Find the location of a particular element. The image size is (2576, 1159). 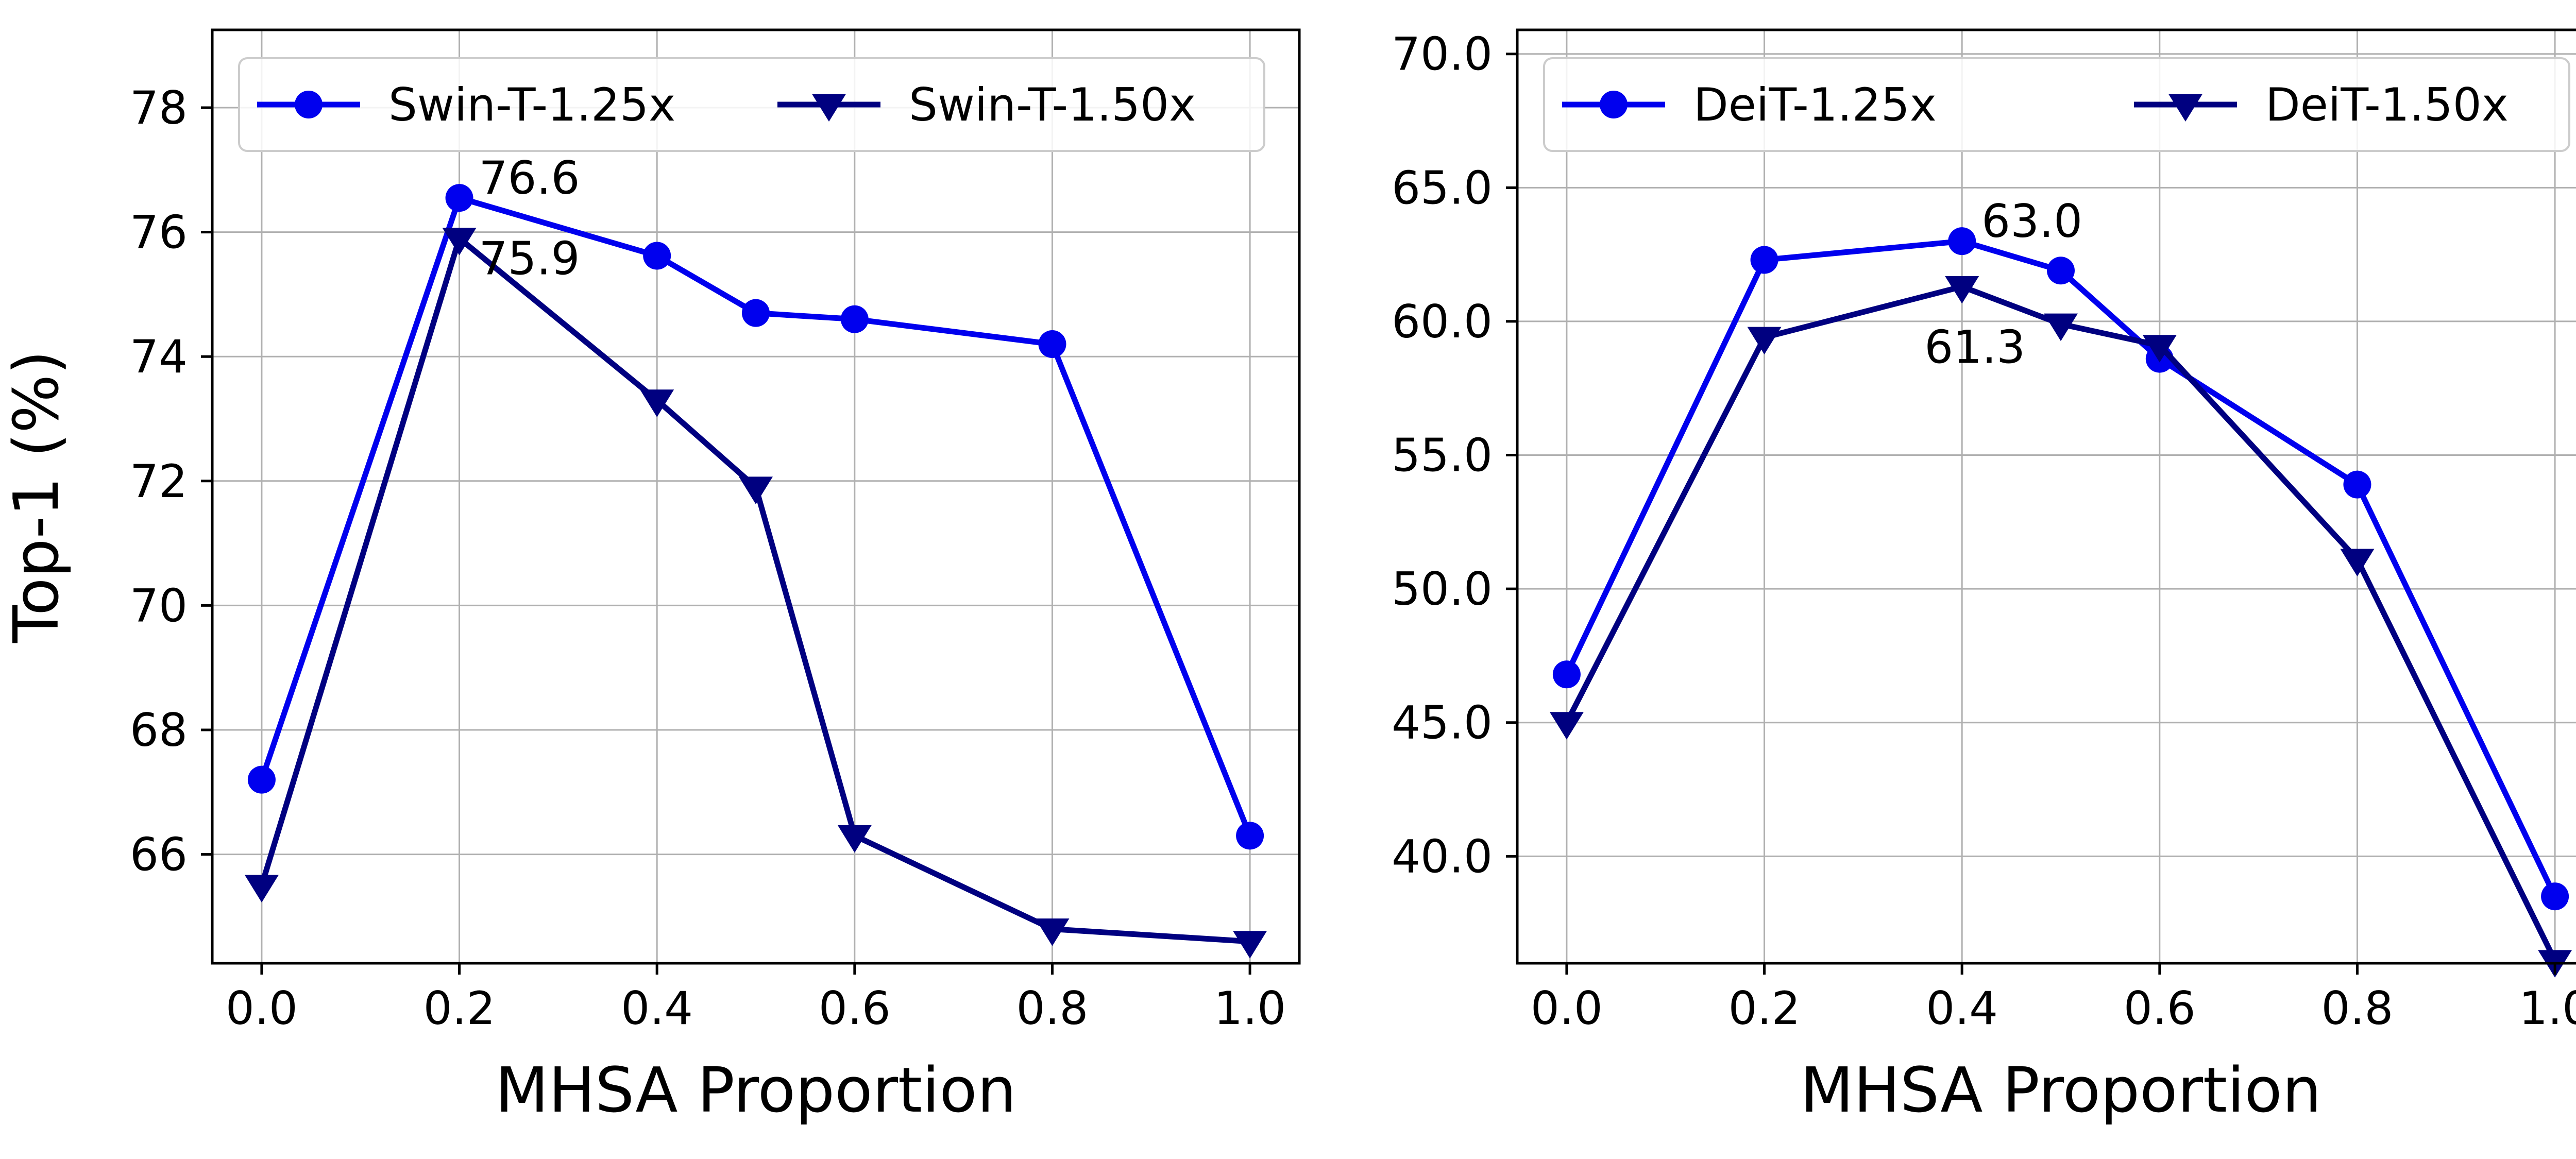

y-tick-label: 74 is located at coordinates (159, 356).